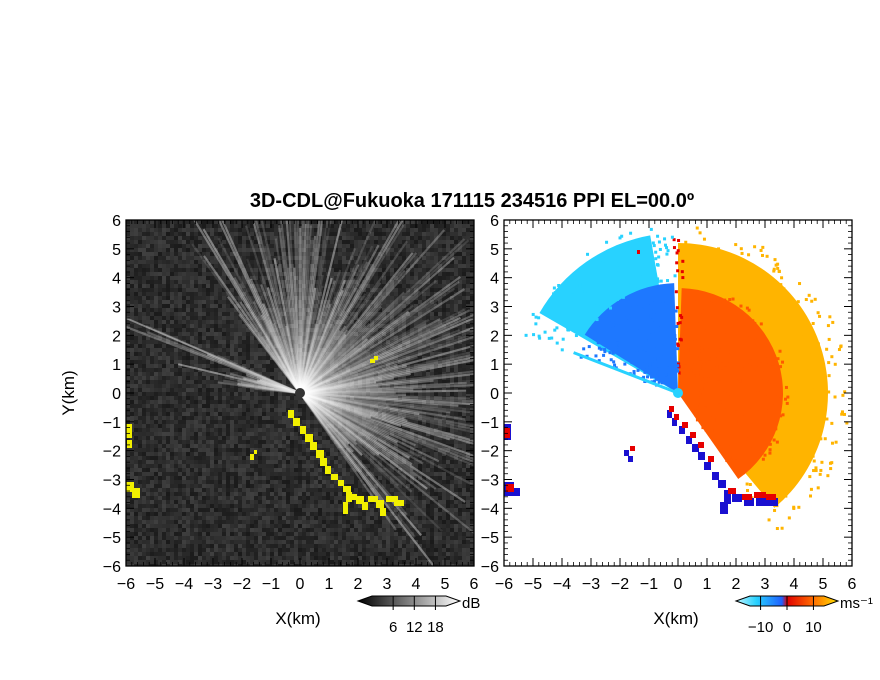  Describe the element at coordinates (591, 584) in the screenshot. I see `right-x-tick-label: −3` at that location.